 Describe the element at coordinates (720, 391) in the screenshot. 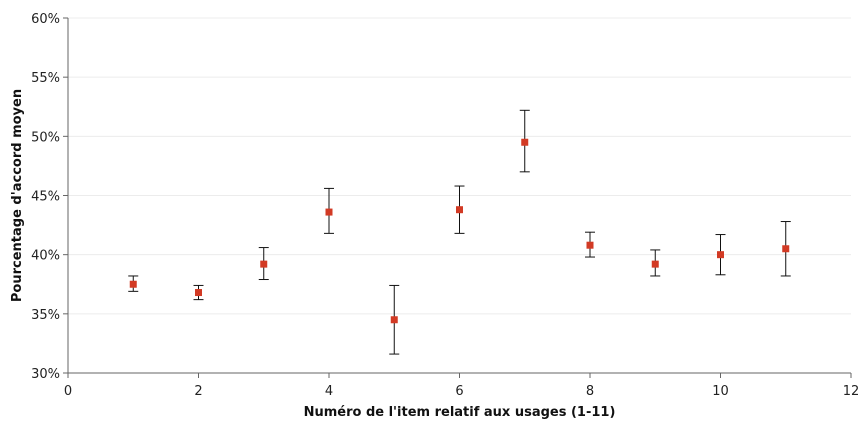

I see `x-tick-label: 10` at that location.